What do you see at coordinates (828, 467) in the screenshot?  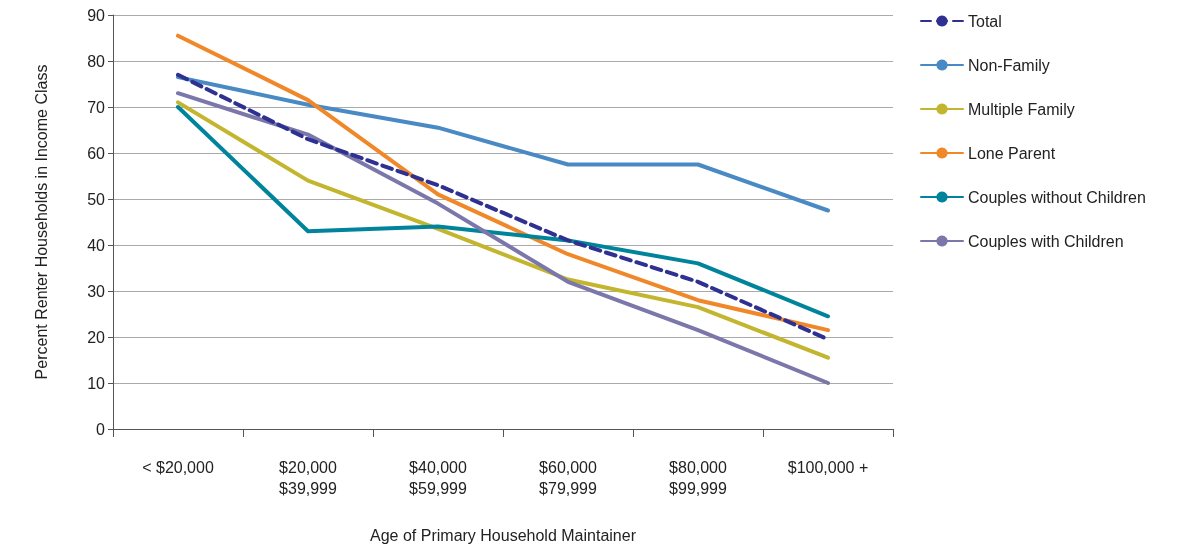 I see `x-tick-label: $100,000 +` at bounding box center [828, 467].